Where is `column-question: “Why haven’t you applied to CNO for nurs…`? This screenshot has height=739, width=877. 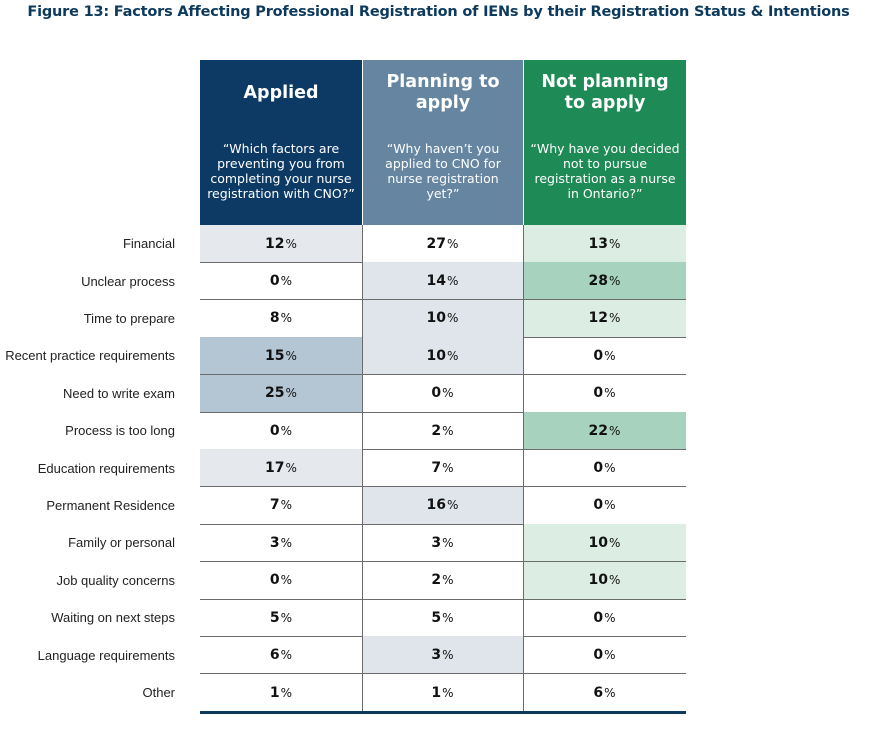
column-question: “Why haven’t you applied to CNO for nurs… is located at coordinates (443, 170).